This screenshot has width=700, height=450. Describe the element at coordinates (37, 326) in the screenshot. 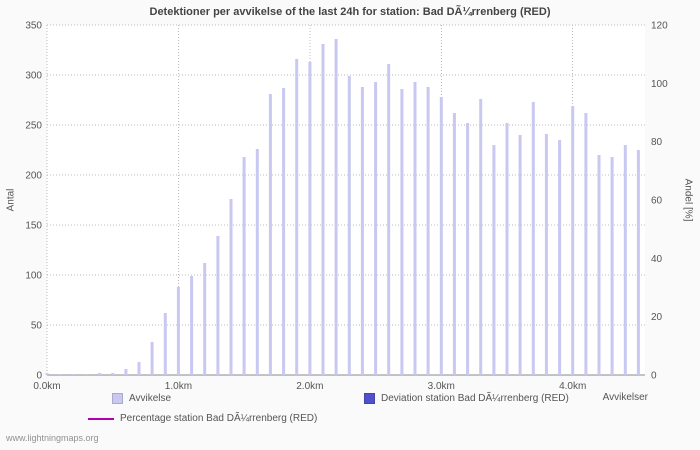

I see `svg-text: 50` at that location.